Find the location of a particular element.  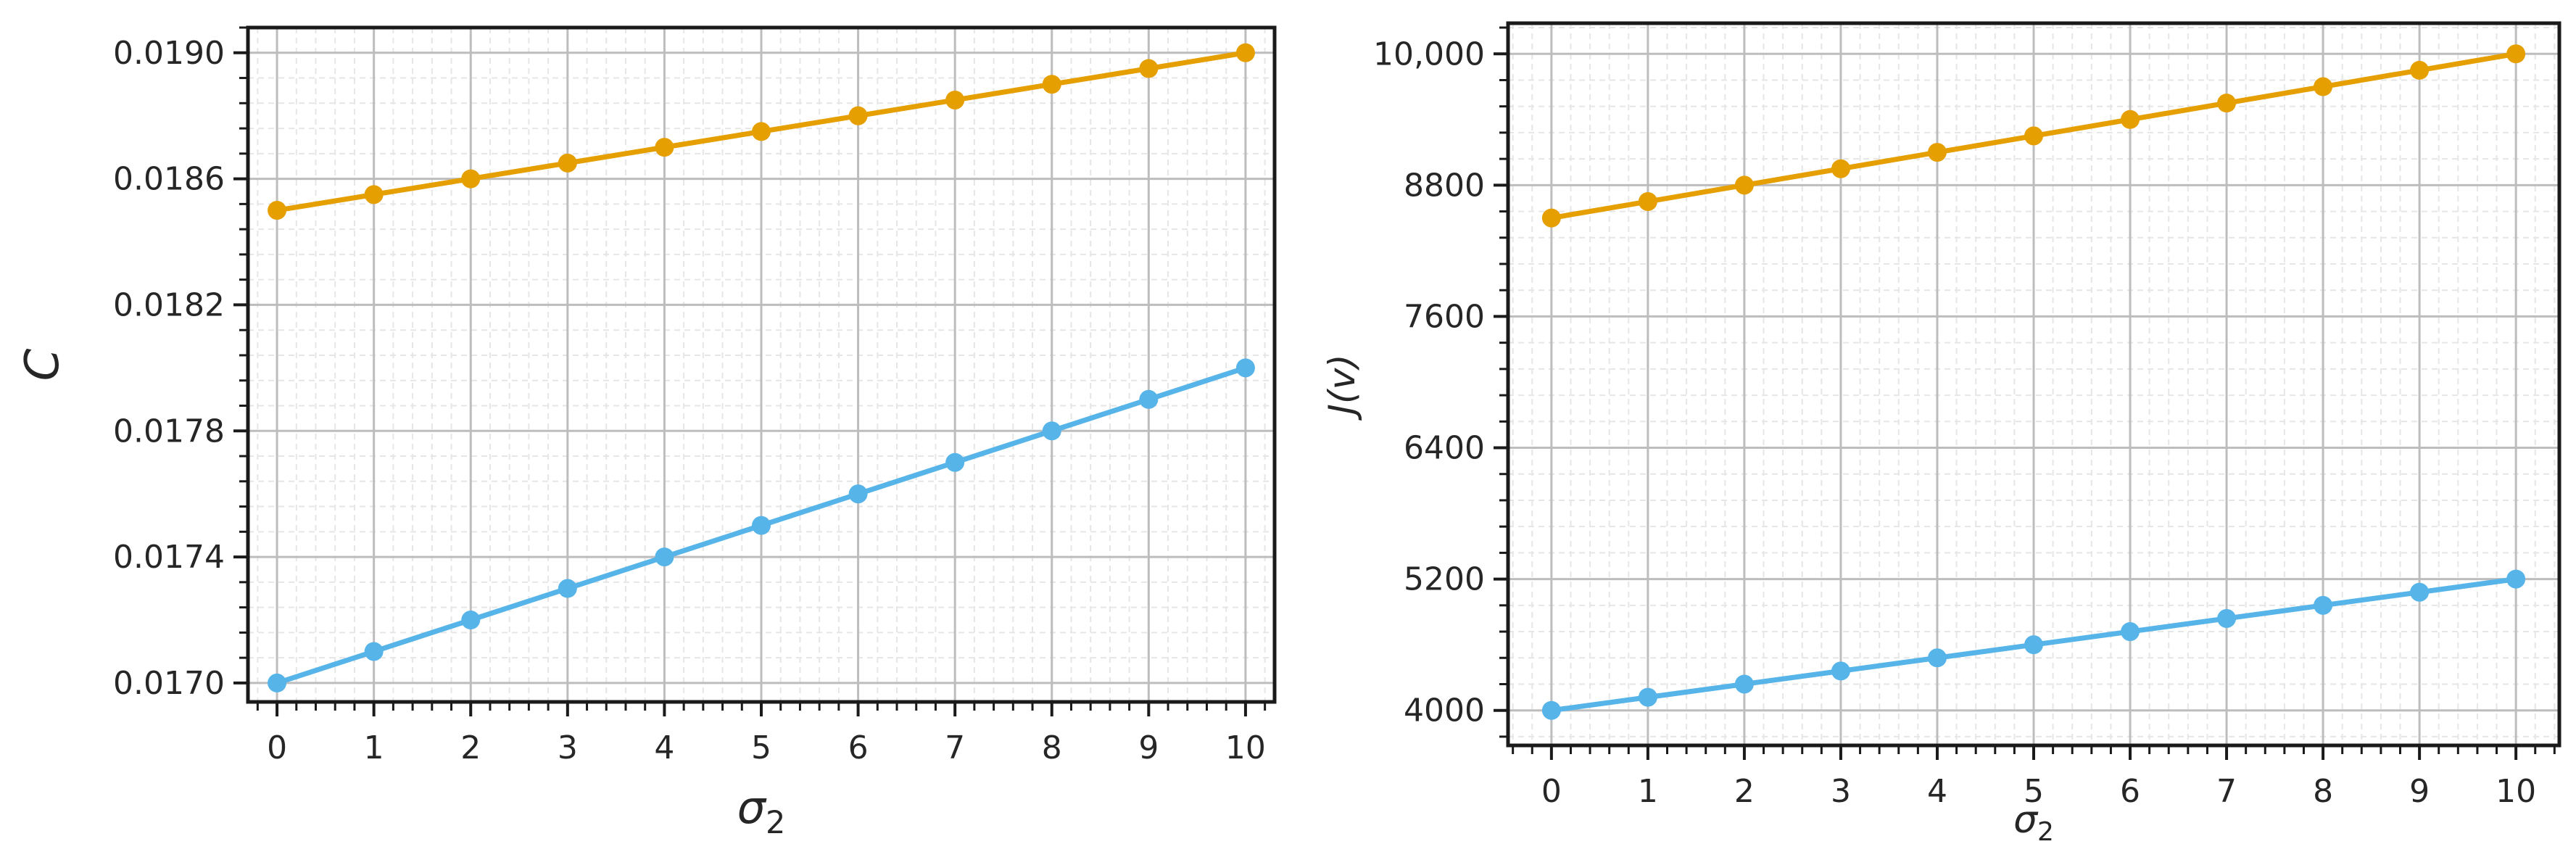

y-tick-label: 0.0190 is located at coordinates (169, 54).